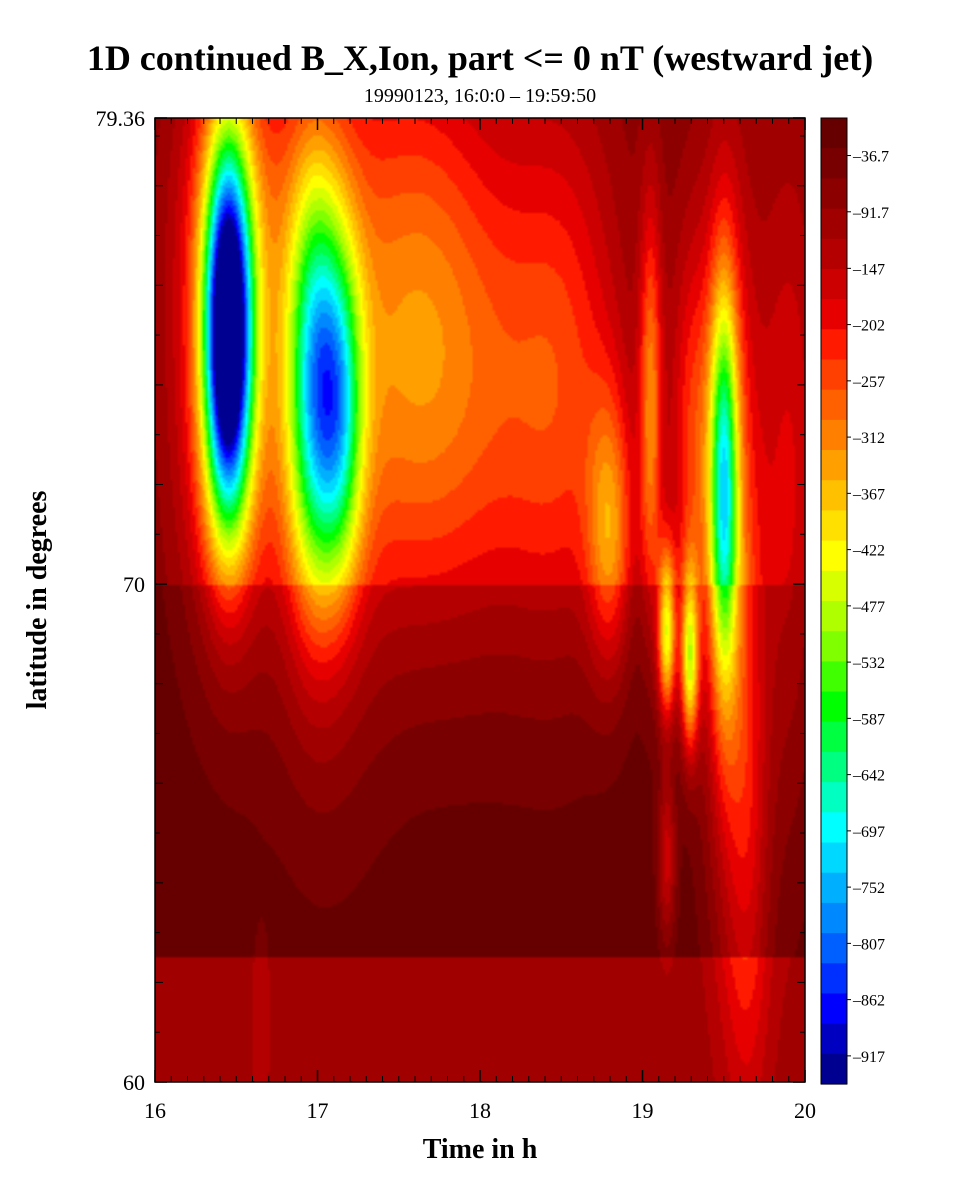 Image resolution: width=957 pixels, height=1192 pixels. What do you see at coordinates (868, 832) in the screenshot?
I see `colorbar-label: –697` at bounding box center [868, 832].